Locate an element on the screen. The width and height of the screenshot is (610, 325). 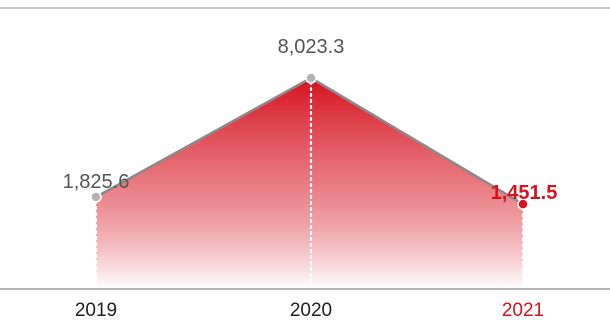
x-tick-label-2020: 2020 is located at coordinates (311, 310).